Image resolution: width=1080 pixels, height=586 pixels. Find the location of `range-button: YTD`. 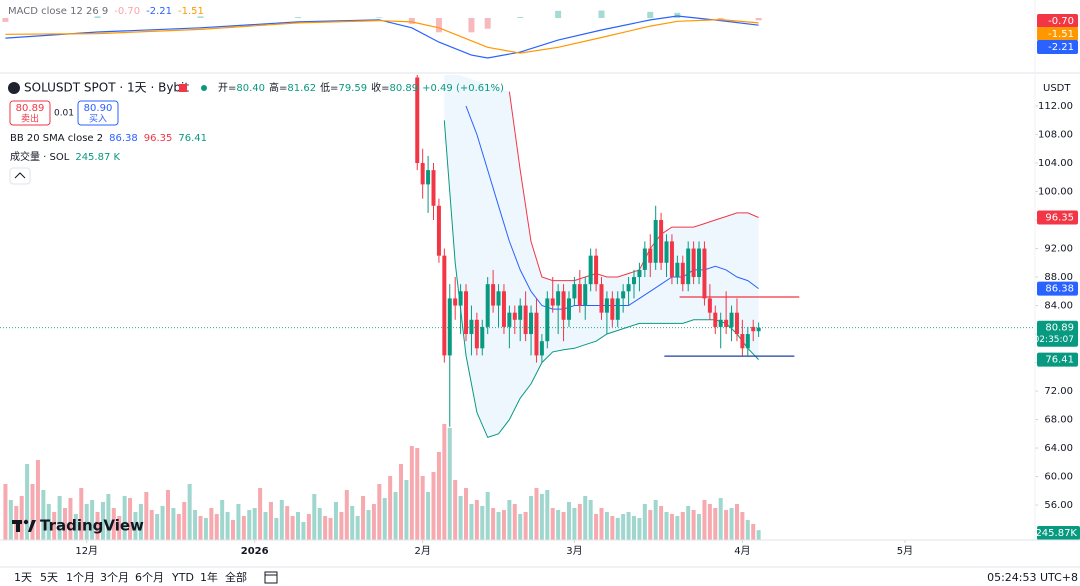

range-button: YTD is located at coordinates (182, 577).